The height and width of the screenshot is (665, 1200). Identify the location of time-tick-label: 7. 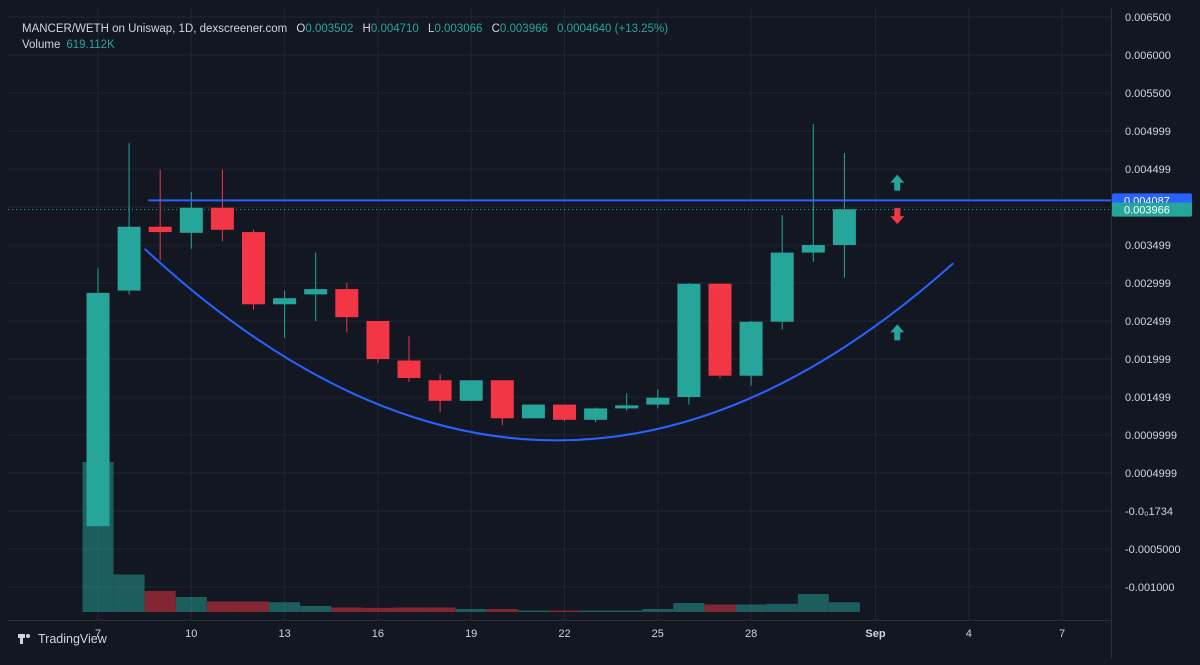
(1062, 634).